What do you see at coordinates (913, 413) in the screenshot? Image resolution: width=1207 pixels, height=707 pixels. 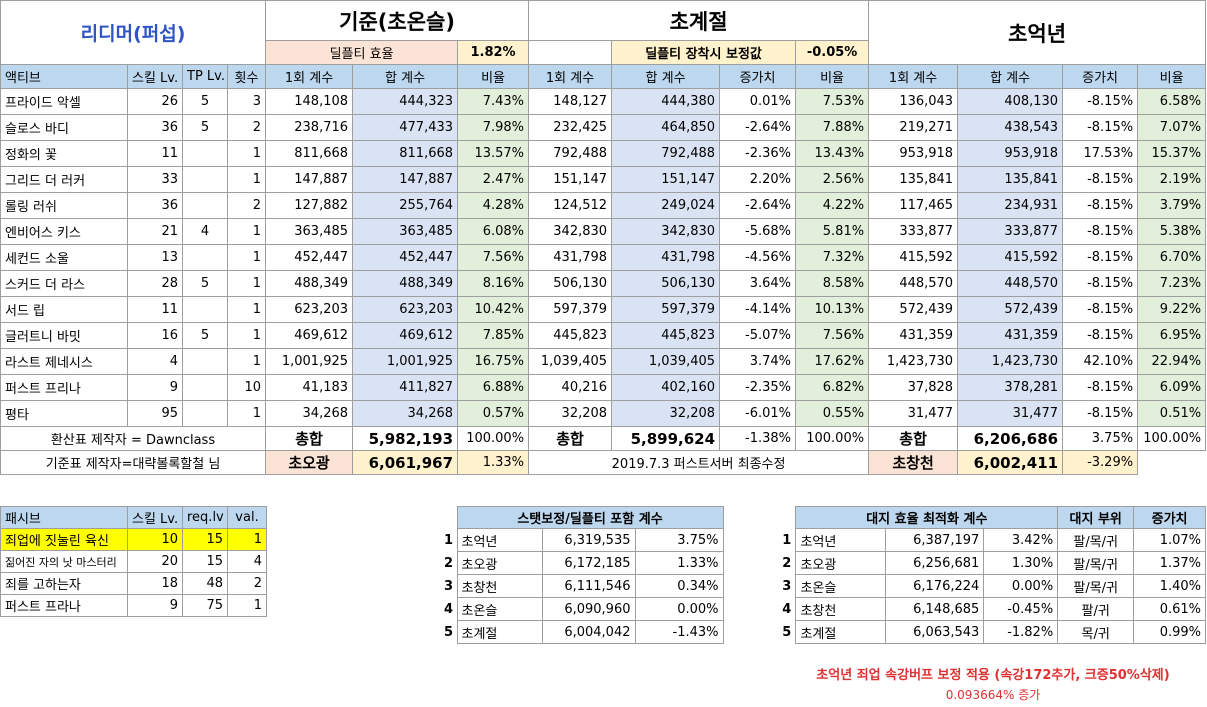 I see `choeok-coef1: 31,477` at bounding box center [913, 413].